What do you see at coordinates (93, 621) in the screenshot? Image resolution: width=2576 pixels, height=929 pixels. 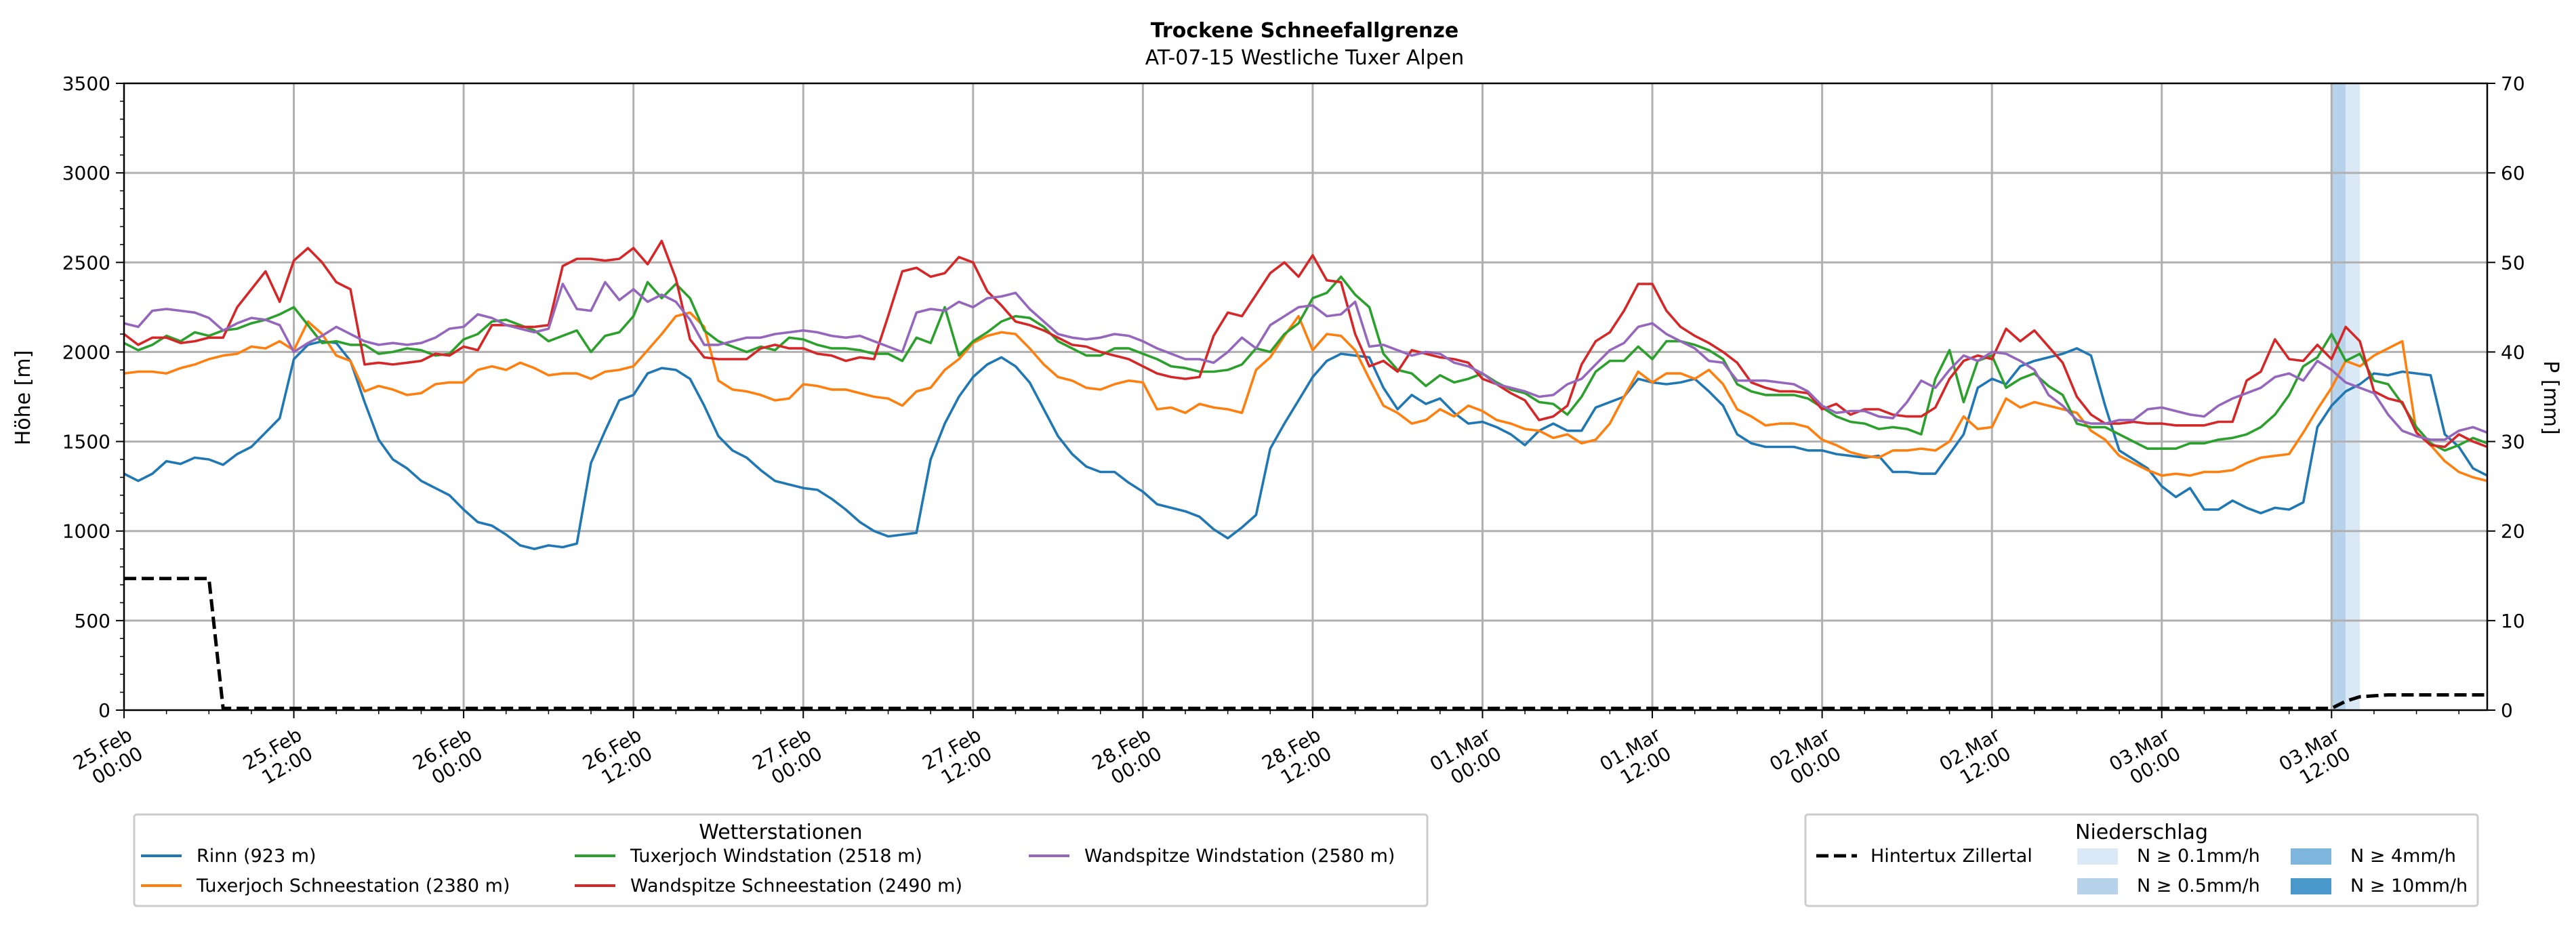 I see `ytick-label-left-1: 500` at bounding box center [93, 621].